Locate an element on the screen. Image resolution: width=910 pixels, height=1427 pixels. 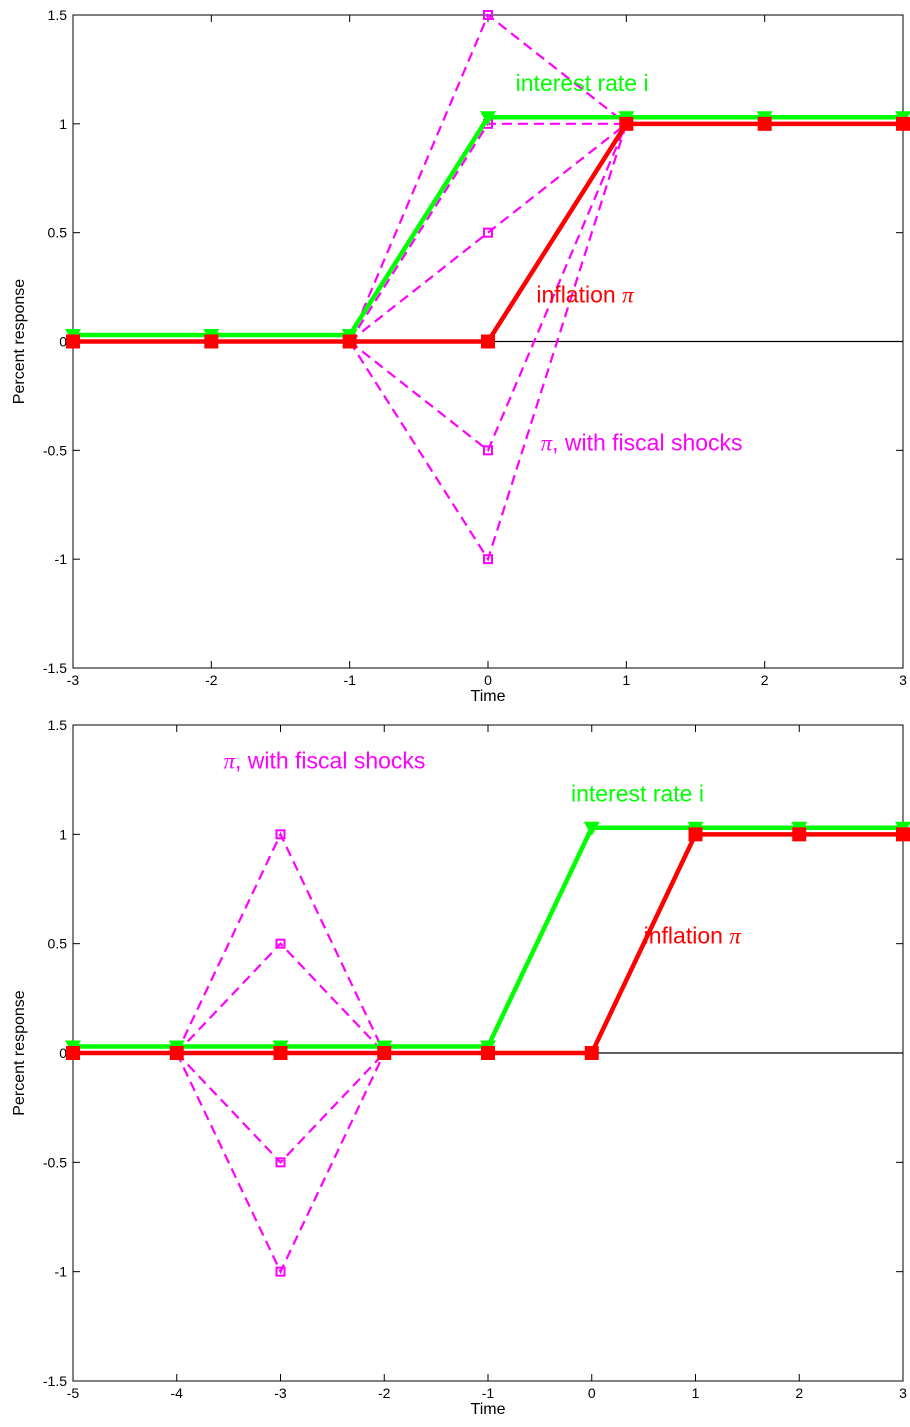
x-tick-label: -4 is located at coordinates (177, 1393).